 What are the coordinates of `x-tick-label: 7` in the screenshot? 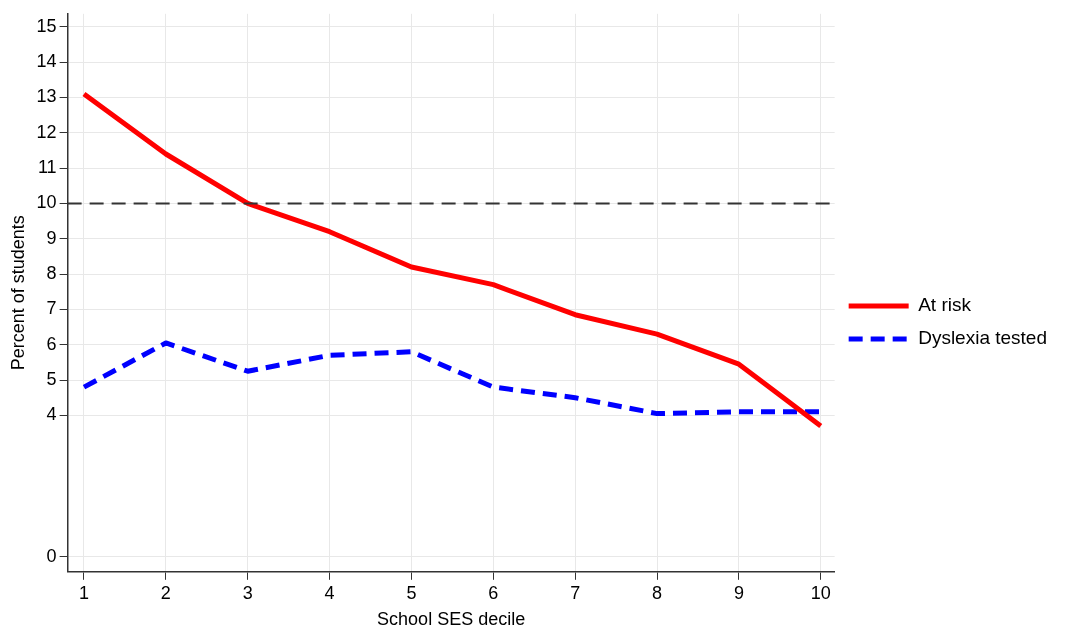 It's located at (575, 592).